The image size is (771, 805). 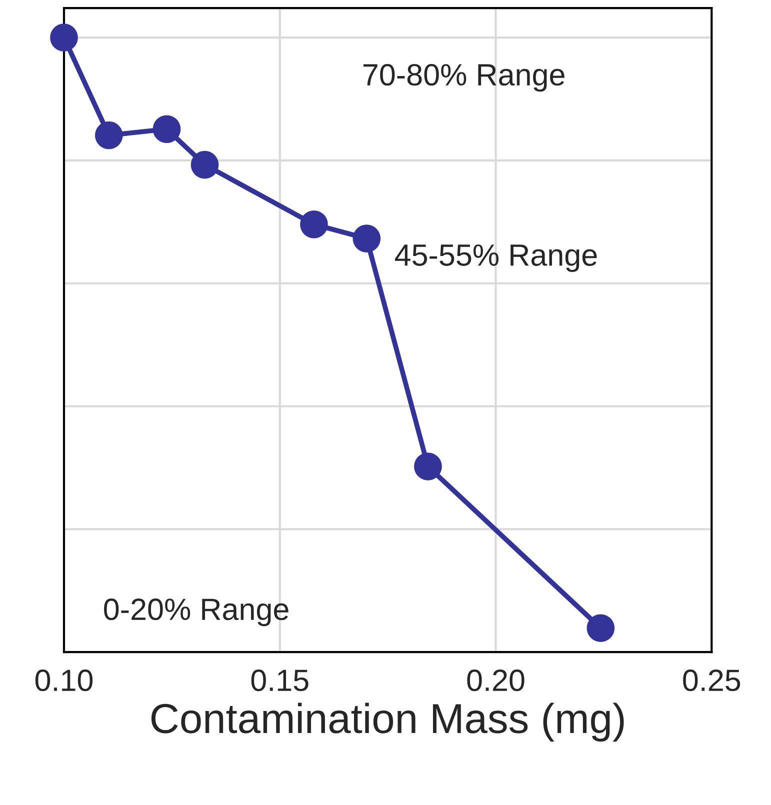 What do you see at coordinates (463, 78) in the screenshot?
I see `annotation: 70-80% Range` at bounding box center [463, 78].